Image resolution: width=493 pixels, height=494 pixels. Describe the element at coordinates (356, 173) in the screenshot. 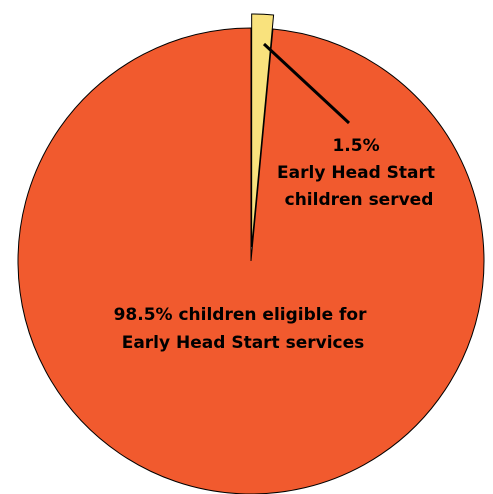

I see `label-served-line-2: Early Head Start` at that location.